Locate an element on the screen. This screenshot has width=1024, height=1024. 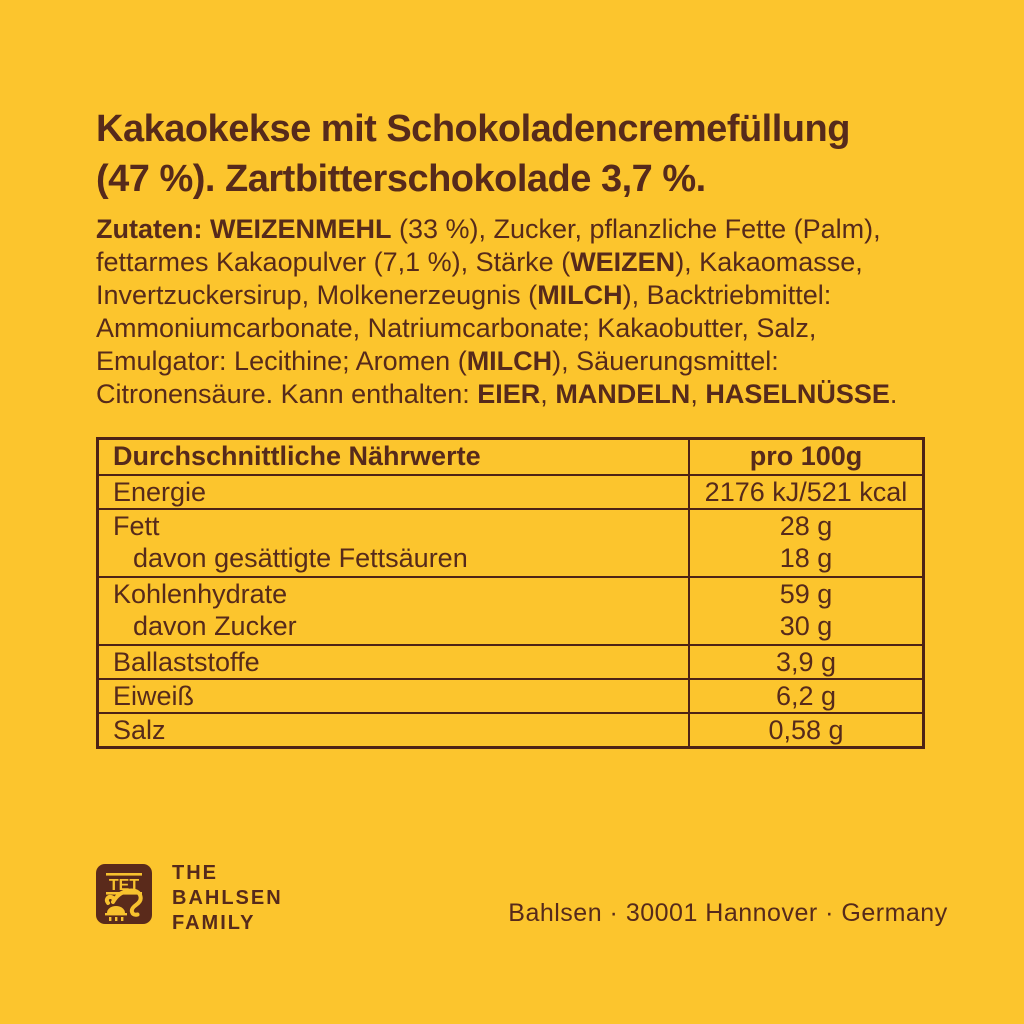
brand-wordmark: THE BAHLSEN FAMILY is located at coordinates (227, 898).